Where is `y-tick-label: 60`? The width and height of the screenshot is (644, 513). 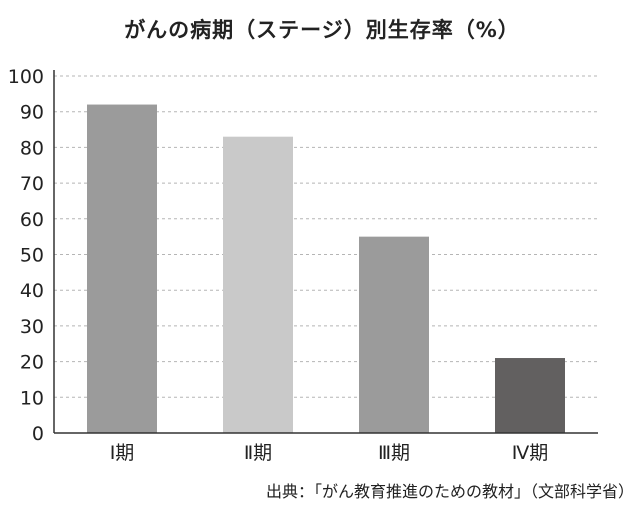 y-tick-label: 60 is located at coordinates (32, 220).